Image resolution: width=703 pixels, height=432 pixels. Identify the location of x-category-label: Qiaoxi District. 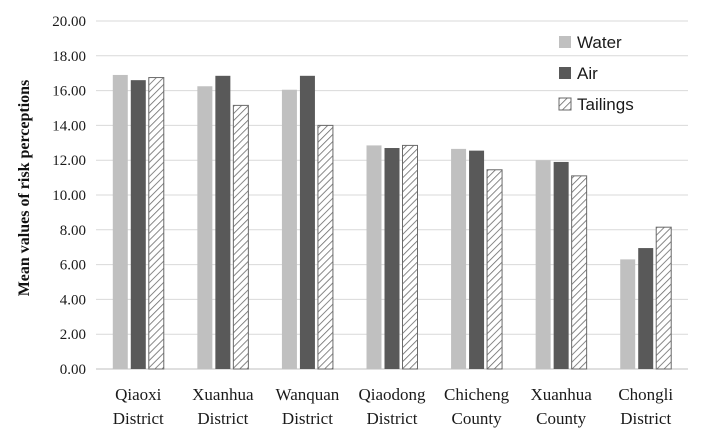
(138, 406).